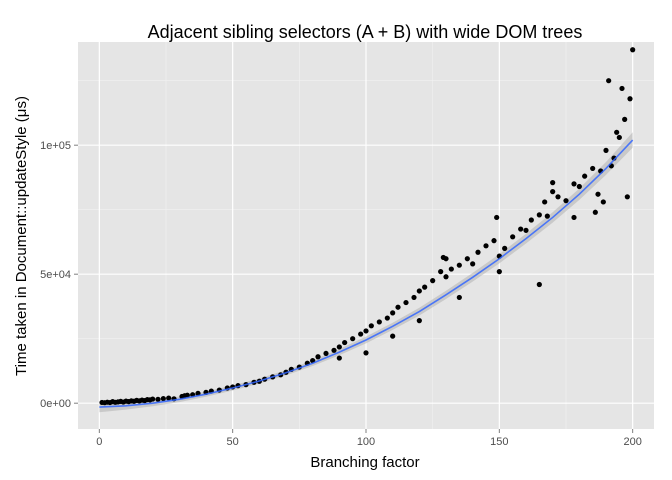  What do you see at coordinates (55, 146) in the screenshot?
I see `y-tick-label: 1e+05` at bounding box center [55, 146].